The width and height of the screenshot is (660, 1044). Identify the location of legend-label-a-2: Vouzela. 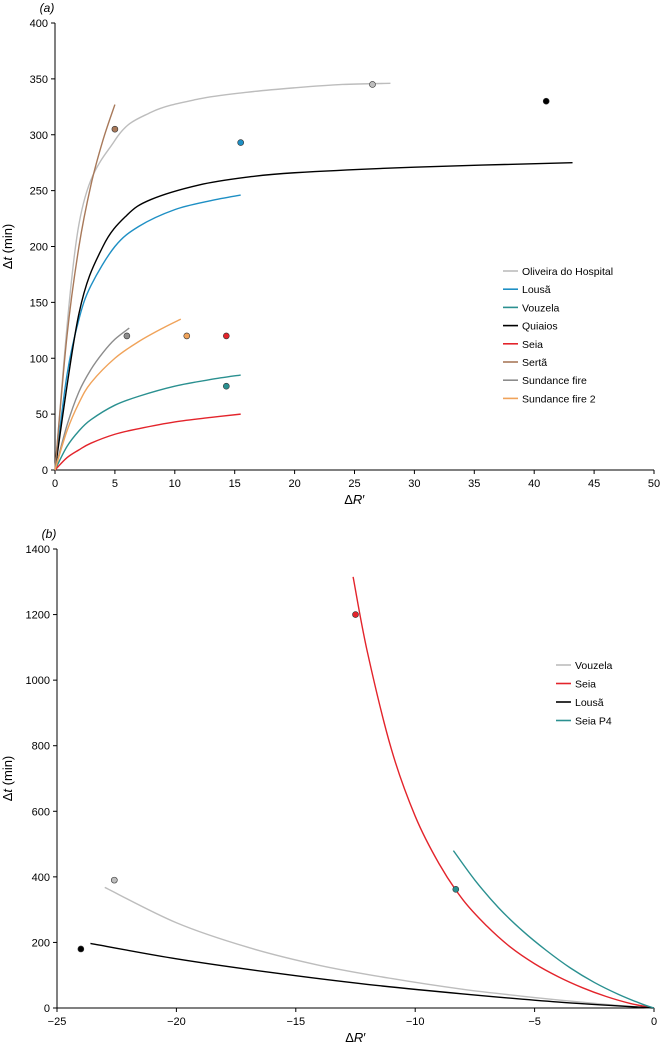
(541, 308).